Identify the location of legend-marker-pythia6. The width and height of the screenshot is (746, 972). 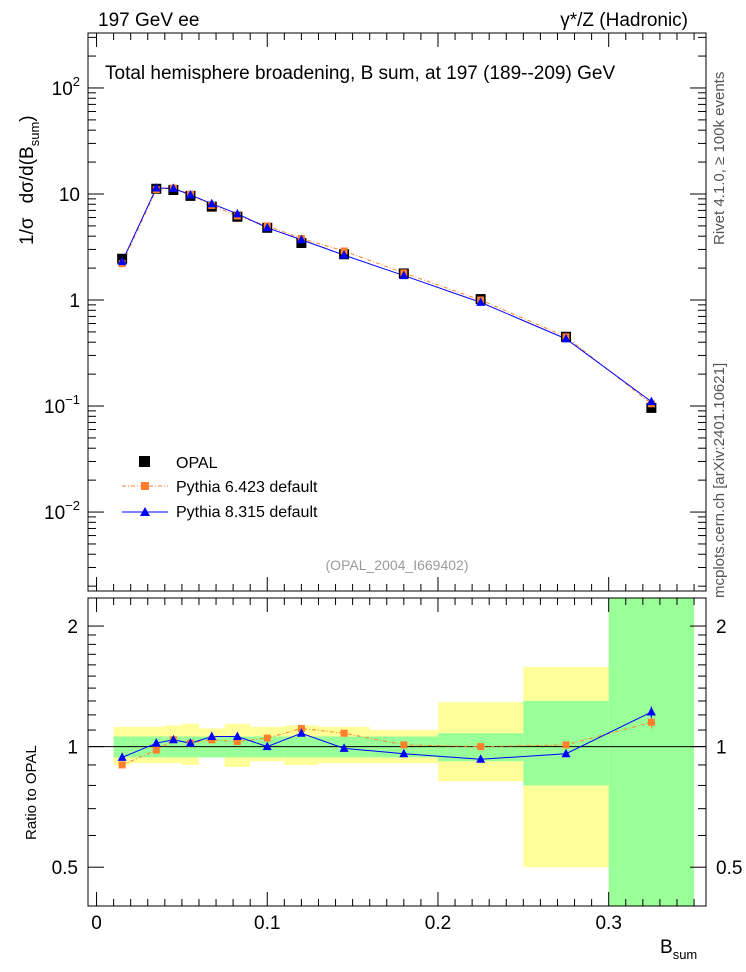
(145, 486).